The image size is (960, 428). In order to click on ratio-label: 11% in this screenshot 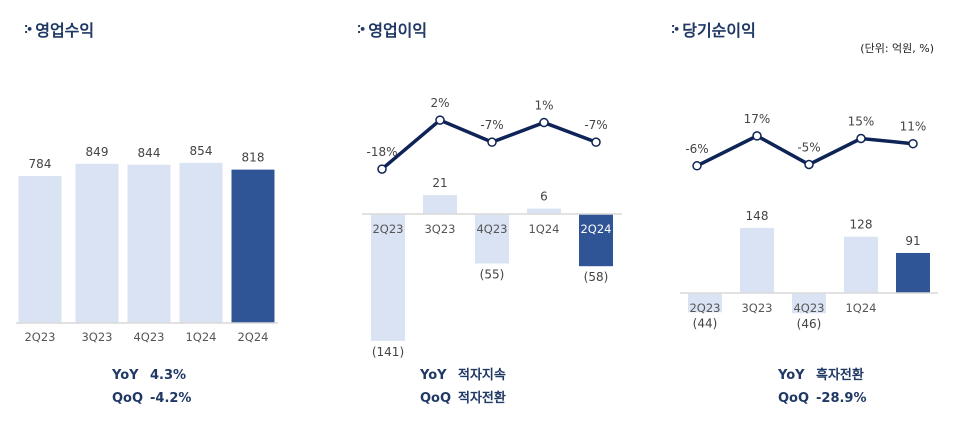, I will do `click(913, 127)`.